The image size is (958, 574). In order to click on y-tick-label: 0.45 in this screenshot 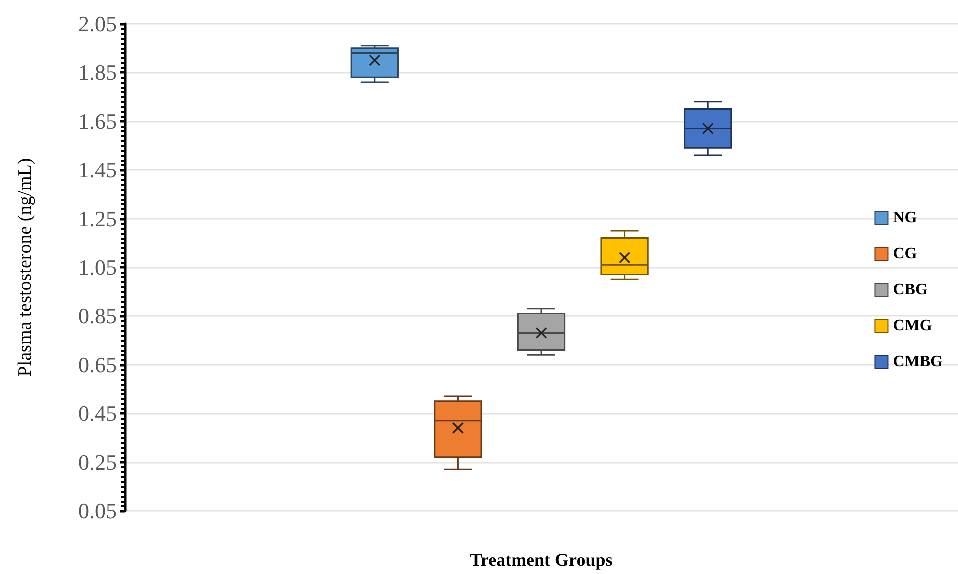, I will do `click(97, 413)`.